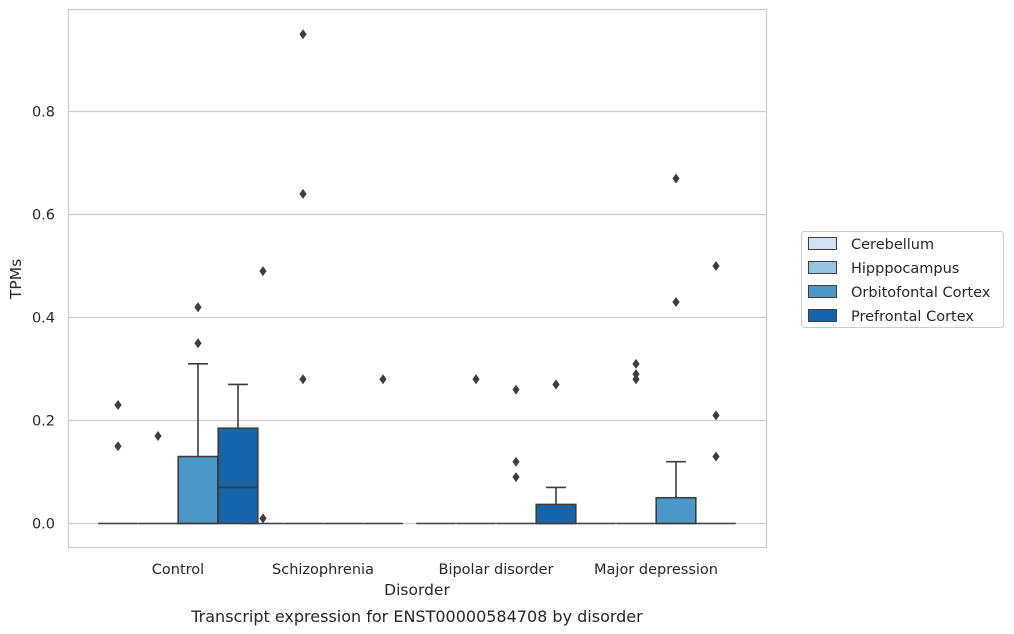 The height and width of the screenshot is (634, 1014). I want to click on y-axis-label: TPMs, so click(16, 279).